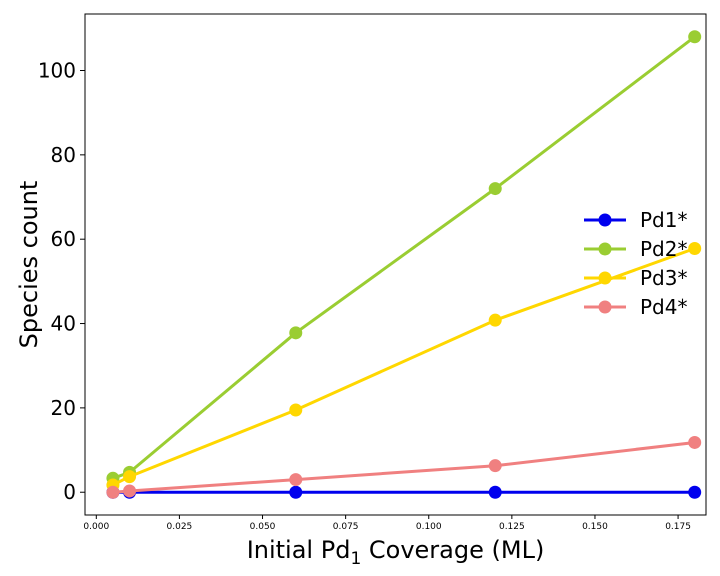 The width and height of the screenshot is (720, 576). I want to click on legend-item: Pd3*, so click(635, 278).